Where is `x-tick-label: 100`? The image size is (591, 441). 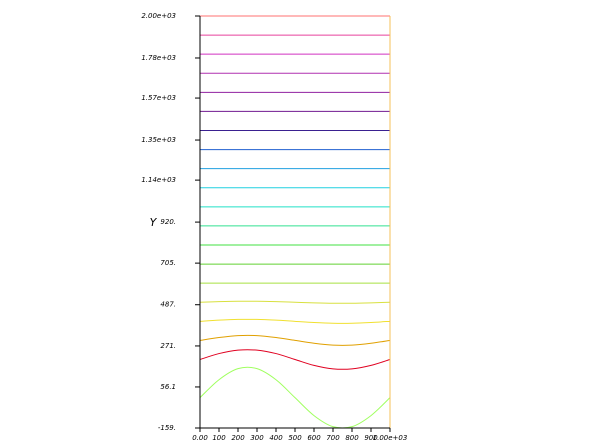
x-tick-label: 100 is located at coordinates (219, 437).